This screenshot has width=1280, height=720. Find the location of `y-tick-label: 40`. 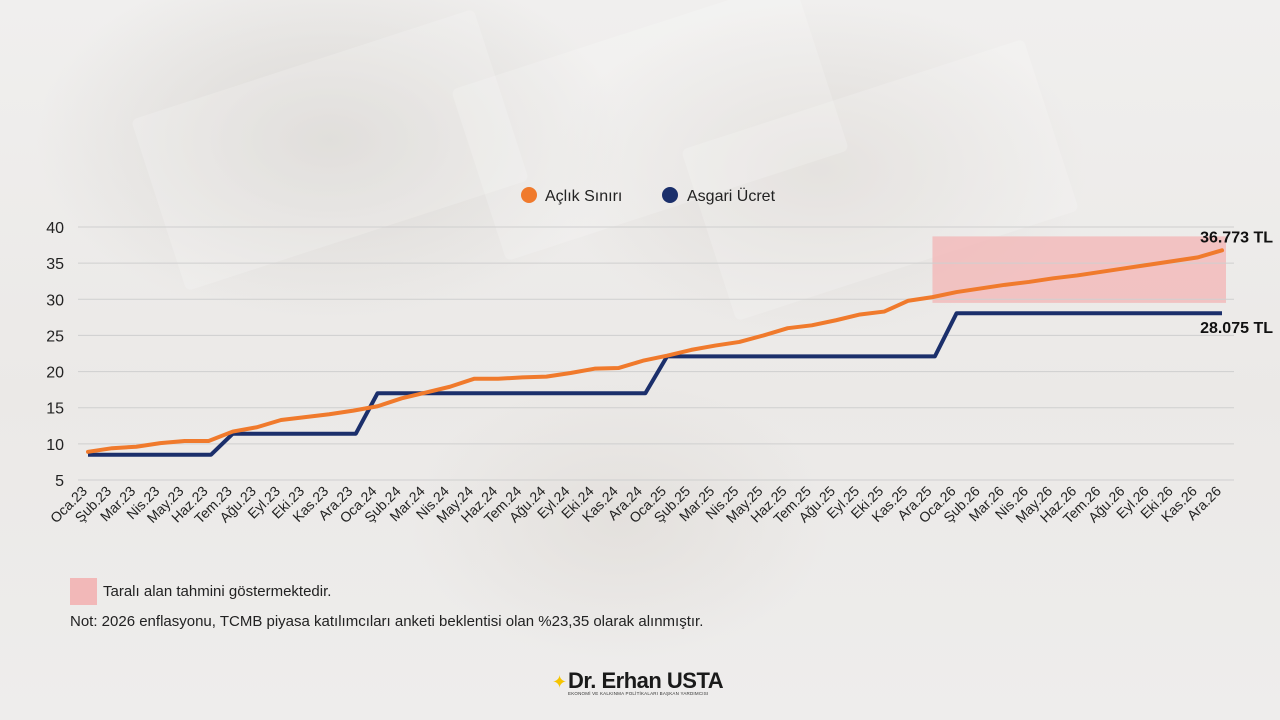

y-tick-label: 40 is located at coordinates (55, 228).